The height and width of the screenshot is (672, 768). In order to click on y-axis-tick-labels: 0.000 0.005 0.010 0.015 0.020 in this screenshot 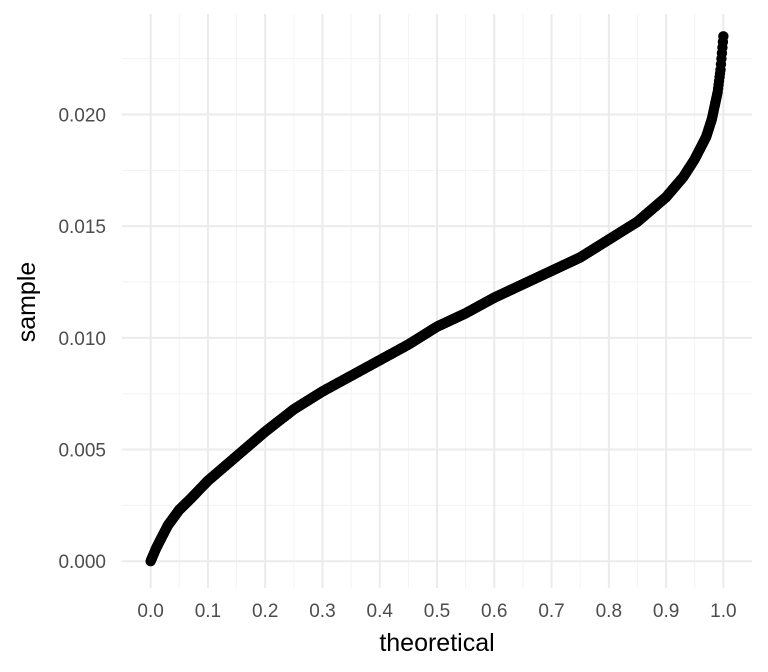, I will do `click(82, 340)`.